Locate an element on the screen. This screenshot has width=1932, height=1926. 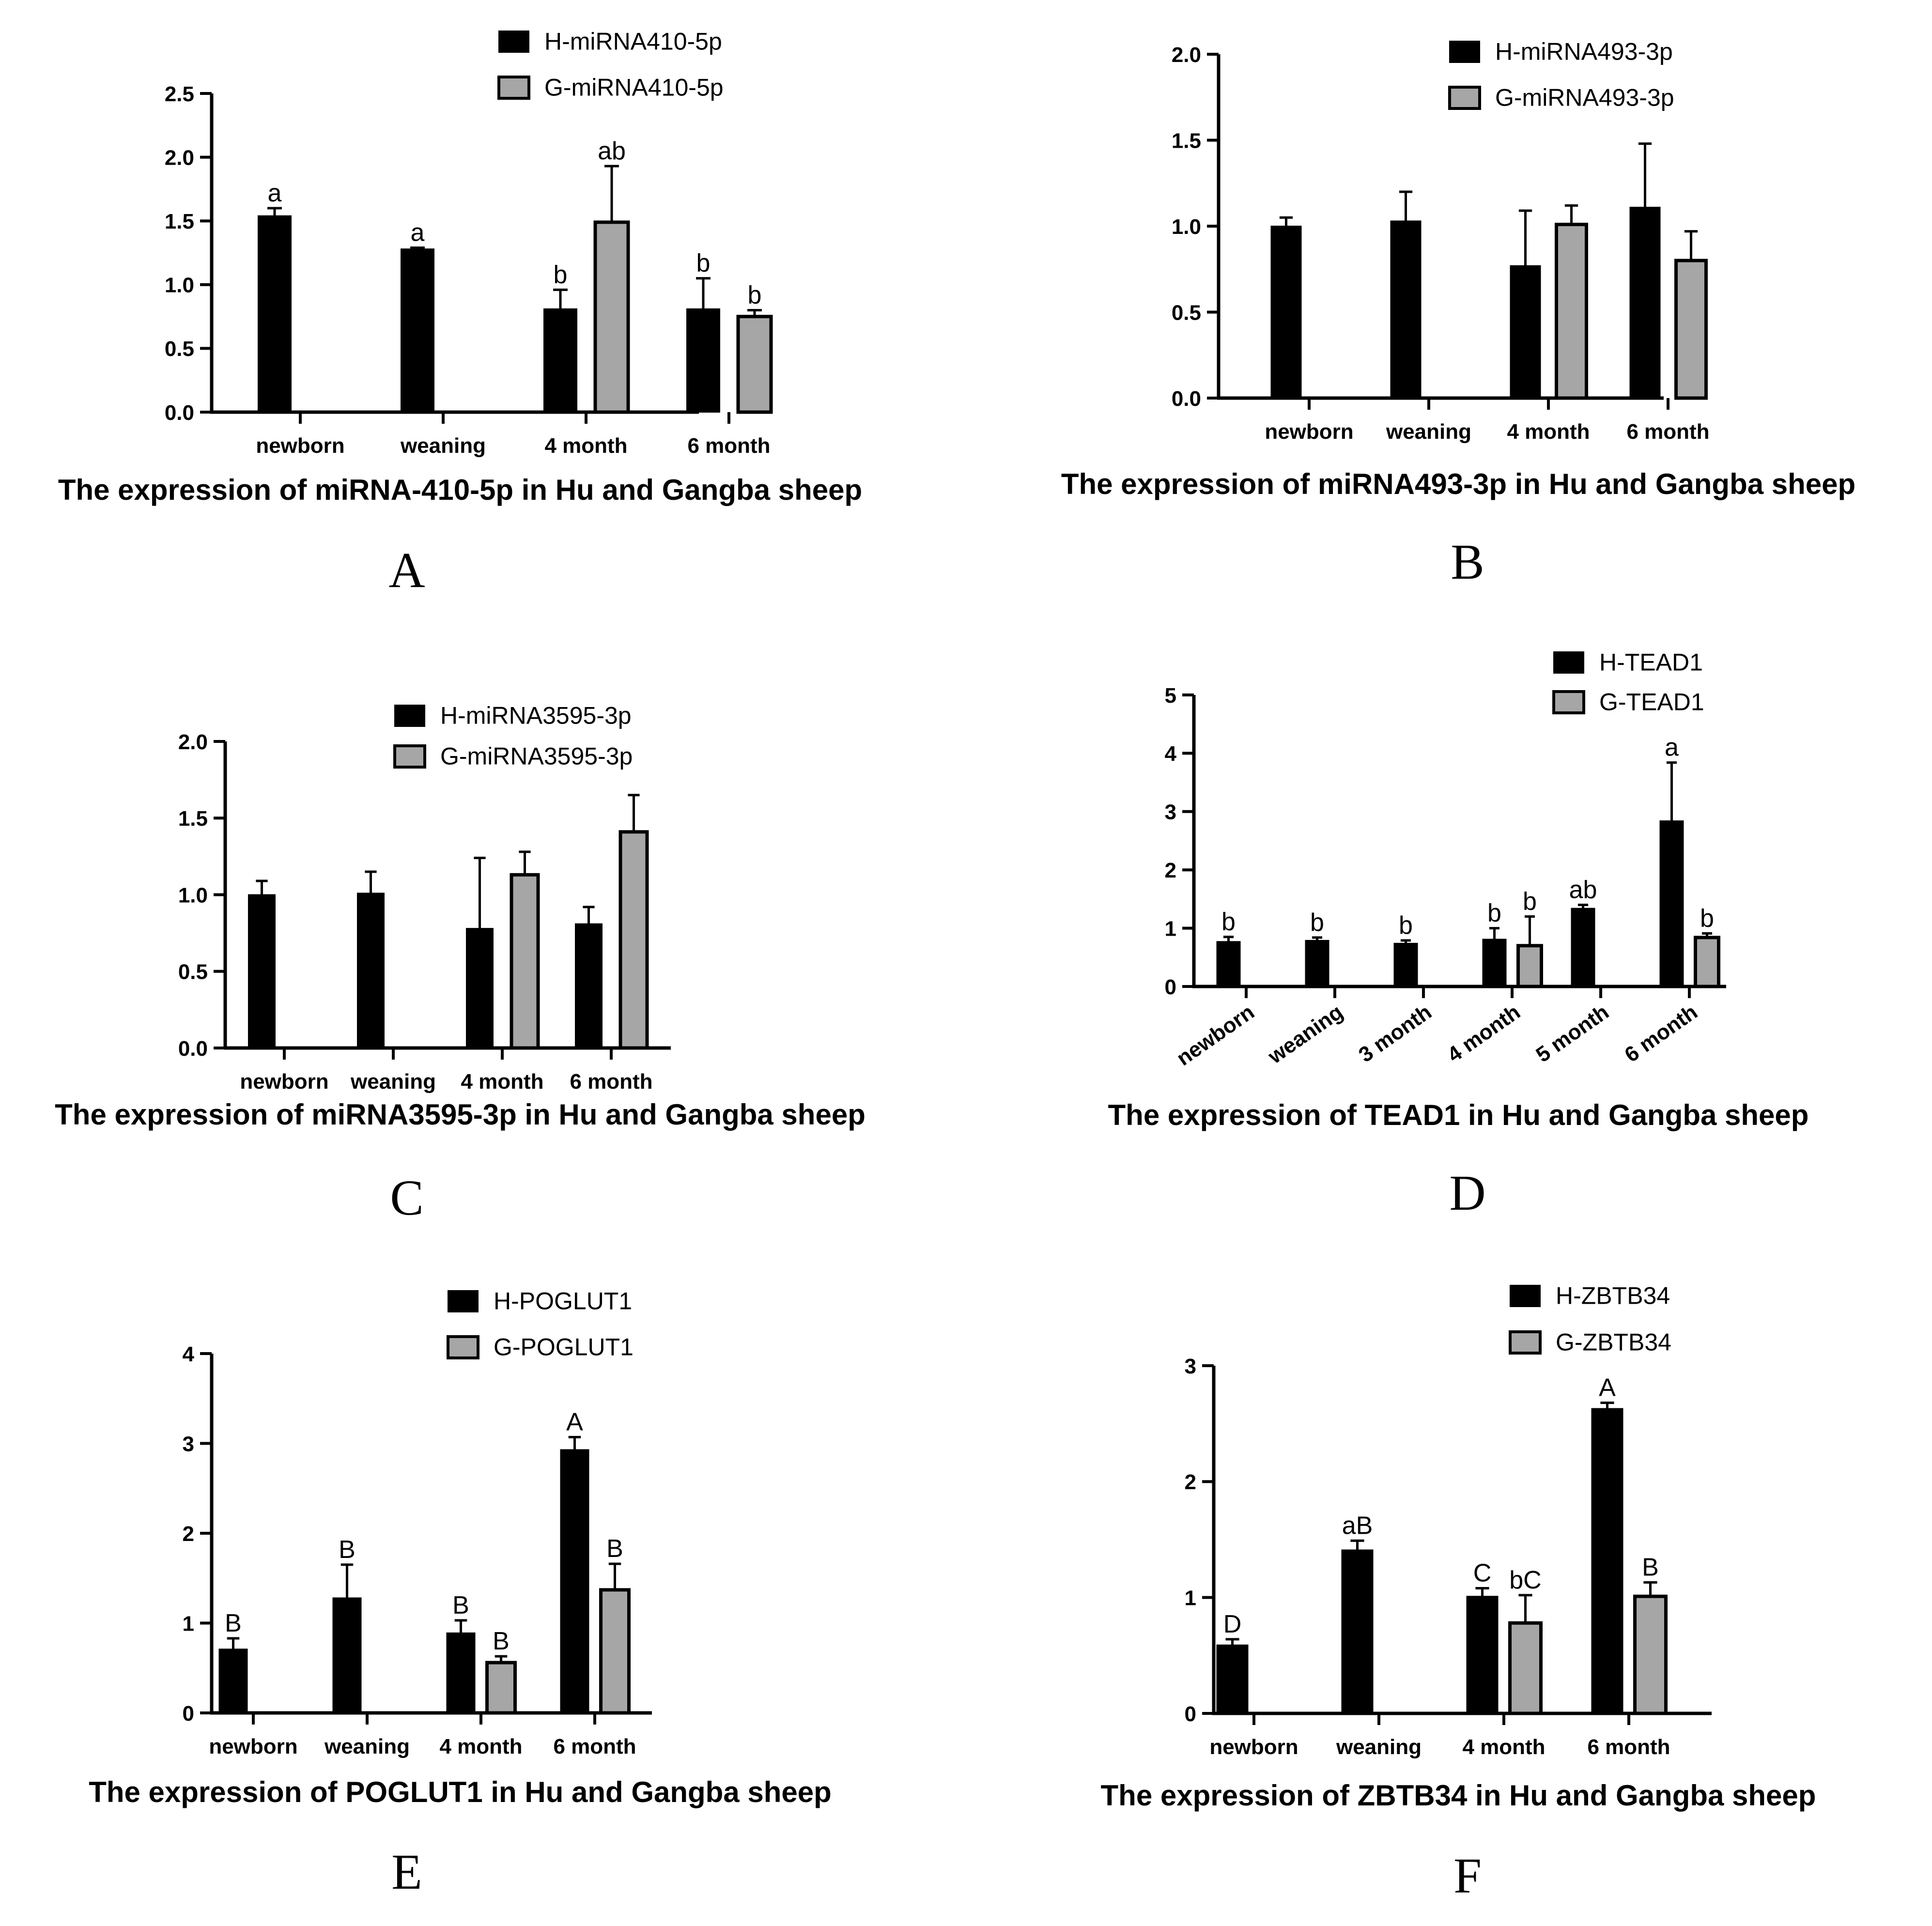
y-tick-label: 2.0 is located at coordinates (1186, 55).